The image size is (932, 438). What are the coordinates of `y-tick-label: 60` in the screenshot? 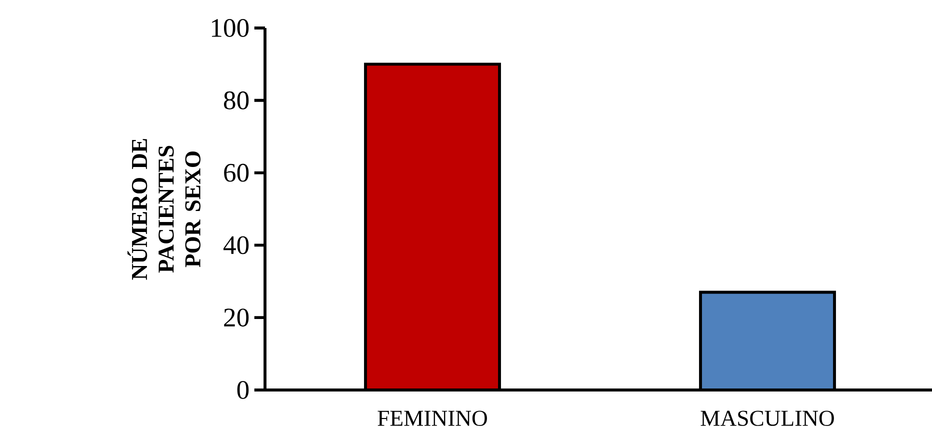 It's located at (236, 173).